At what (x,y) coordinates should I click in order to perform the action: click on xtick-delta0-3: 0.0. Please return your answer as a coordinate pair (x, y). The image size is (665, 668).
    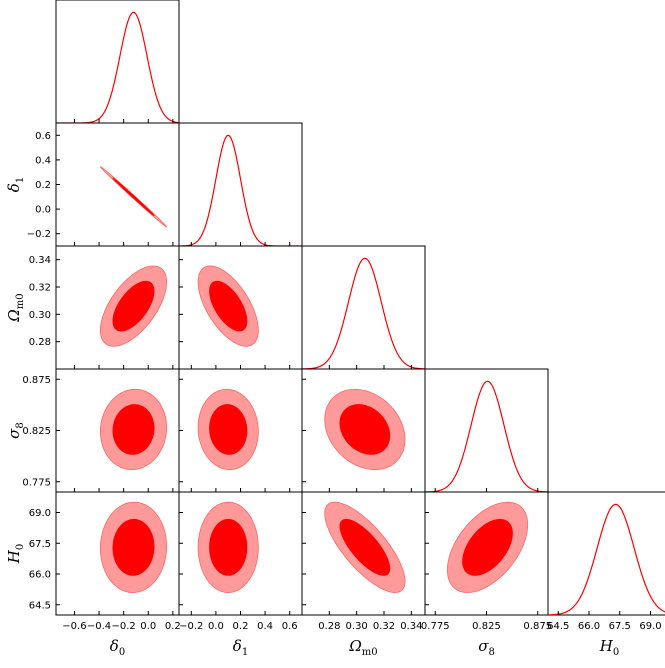
    Looking at the image, I should click on (148, 626).